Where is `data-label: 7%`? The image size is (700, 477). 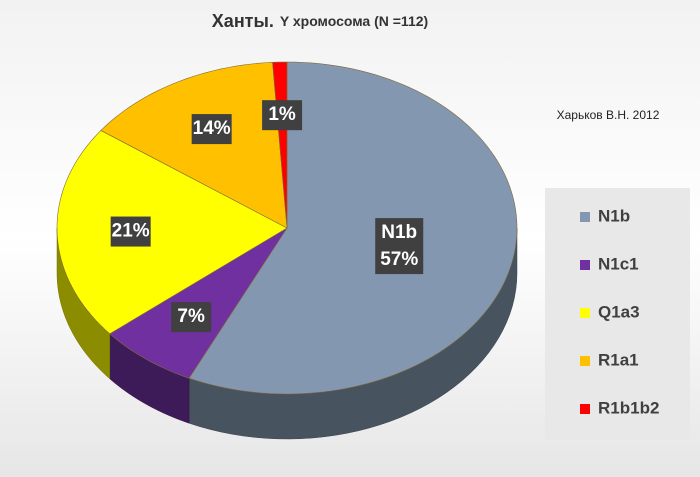
data-label: 7% is located at coordinates (191, 316).